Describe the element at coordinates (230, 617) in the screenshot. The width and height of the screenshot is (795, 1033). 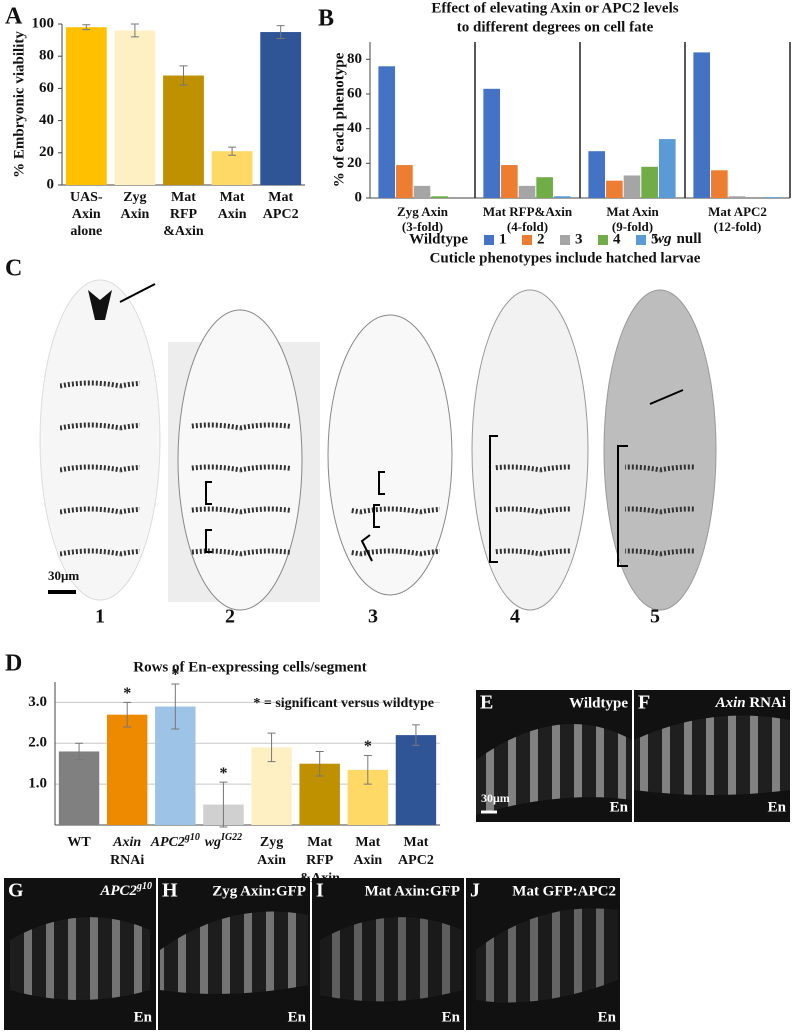
I see `embryo-label: 2` at that location.